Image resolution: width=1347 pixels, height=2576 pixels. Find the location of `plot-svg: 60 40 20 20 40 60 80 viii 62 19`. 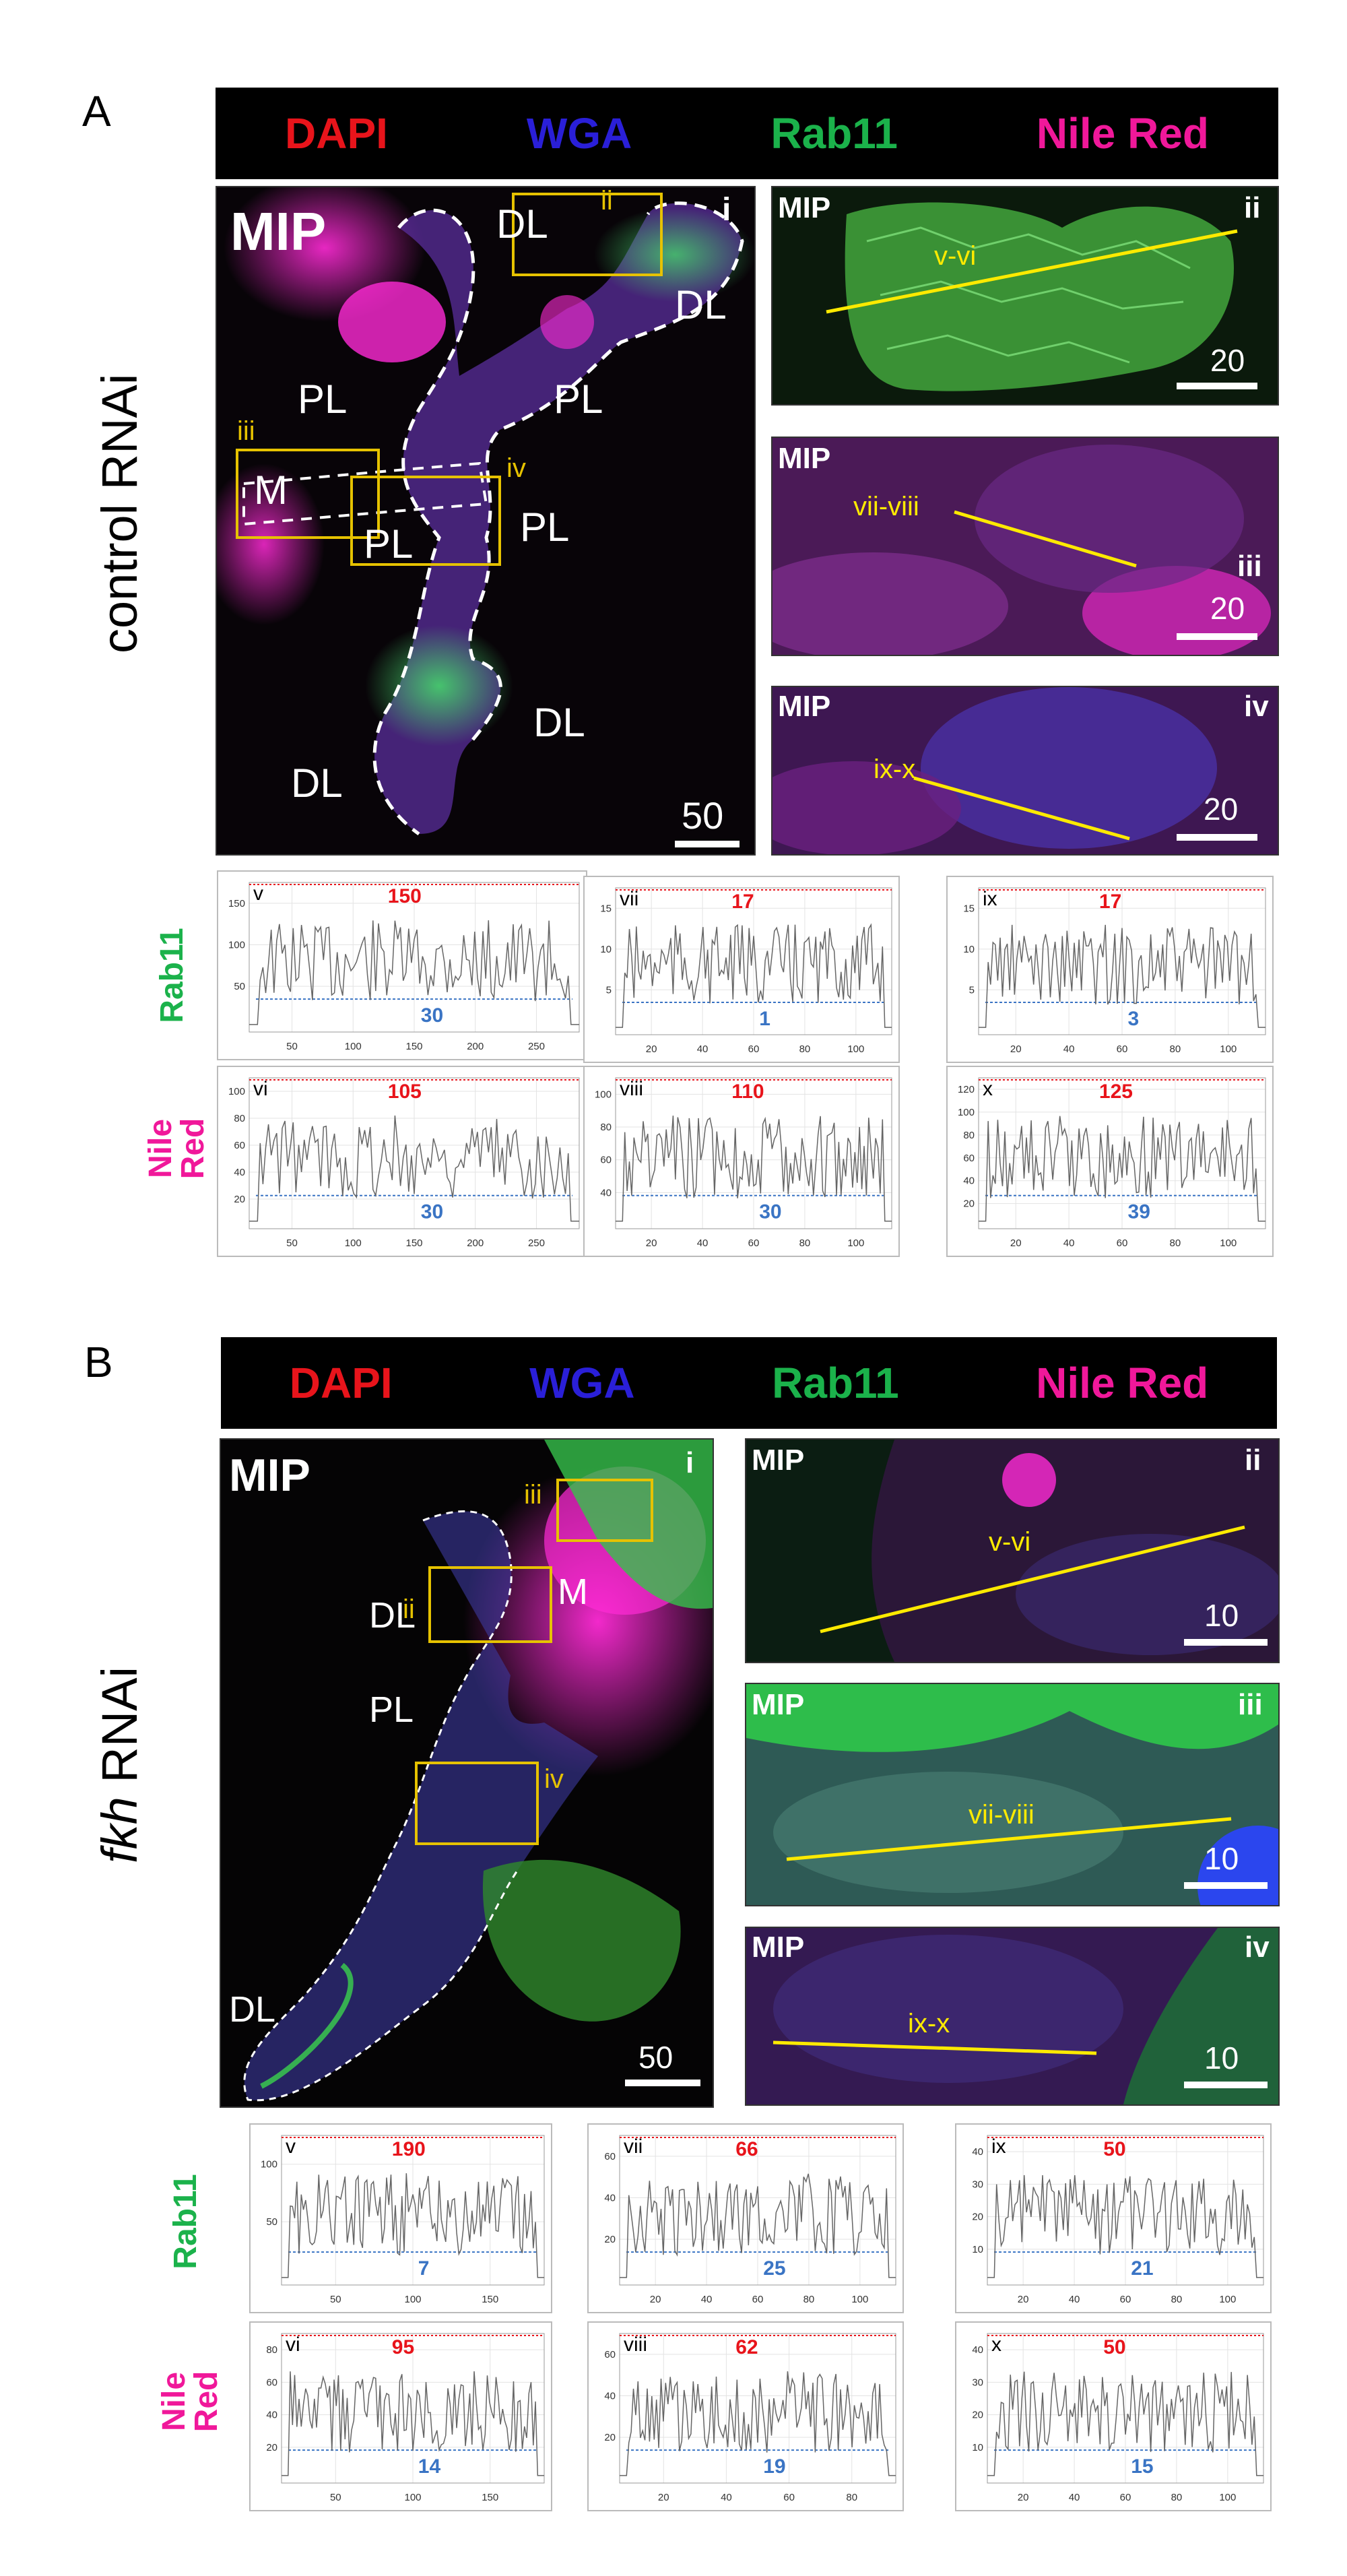

plot-svg: 60 40 20 20 40 60 80 viii 62 19 is located at coordinates (750, 2418).